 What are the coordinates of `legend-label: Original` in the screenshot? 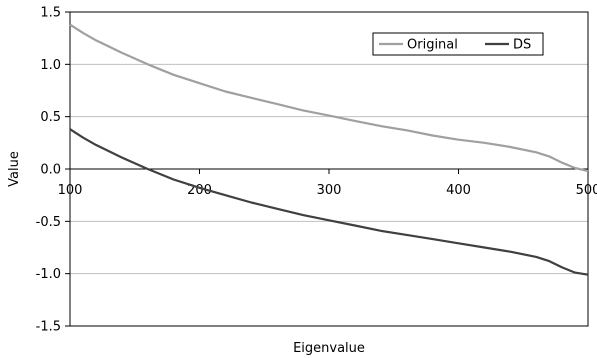 It's located at (432, 45).